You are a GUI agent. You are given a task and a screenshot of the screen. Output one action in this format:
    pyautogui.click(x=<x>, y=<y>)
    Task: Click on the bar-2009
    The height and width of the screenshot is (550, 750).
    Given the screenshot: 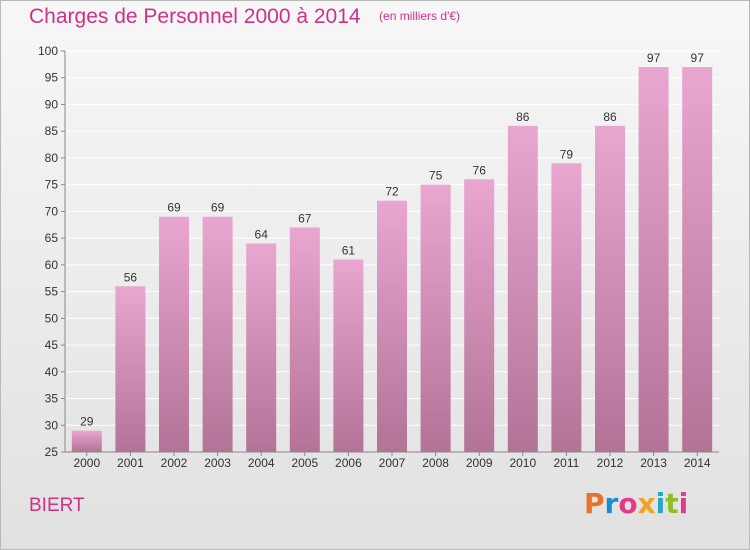 What is the action you would take?
    pyautogui.click(x=479, y=315)
    